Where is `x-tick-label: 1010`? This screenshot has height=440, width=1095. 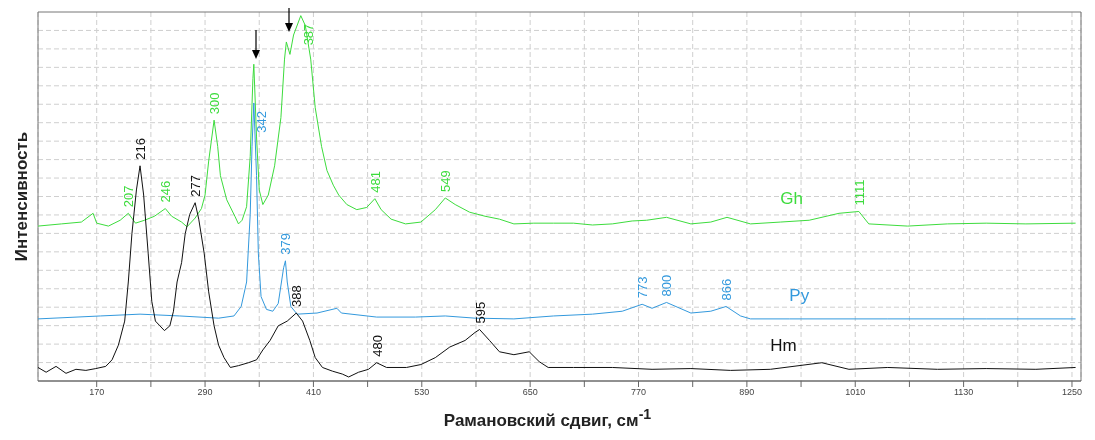 x-tick-label: 1010 is located at coordinates (855, 392).